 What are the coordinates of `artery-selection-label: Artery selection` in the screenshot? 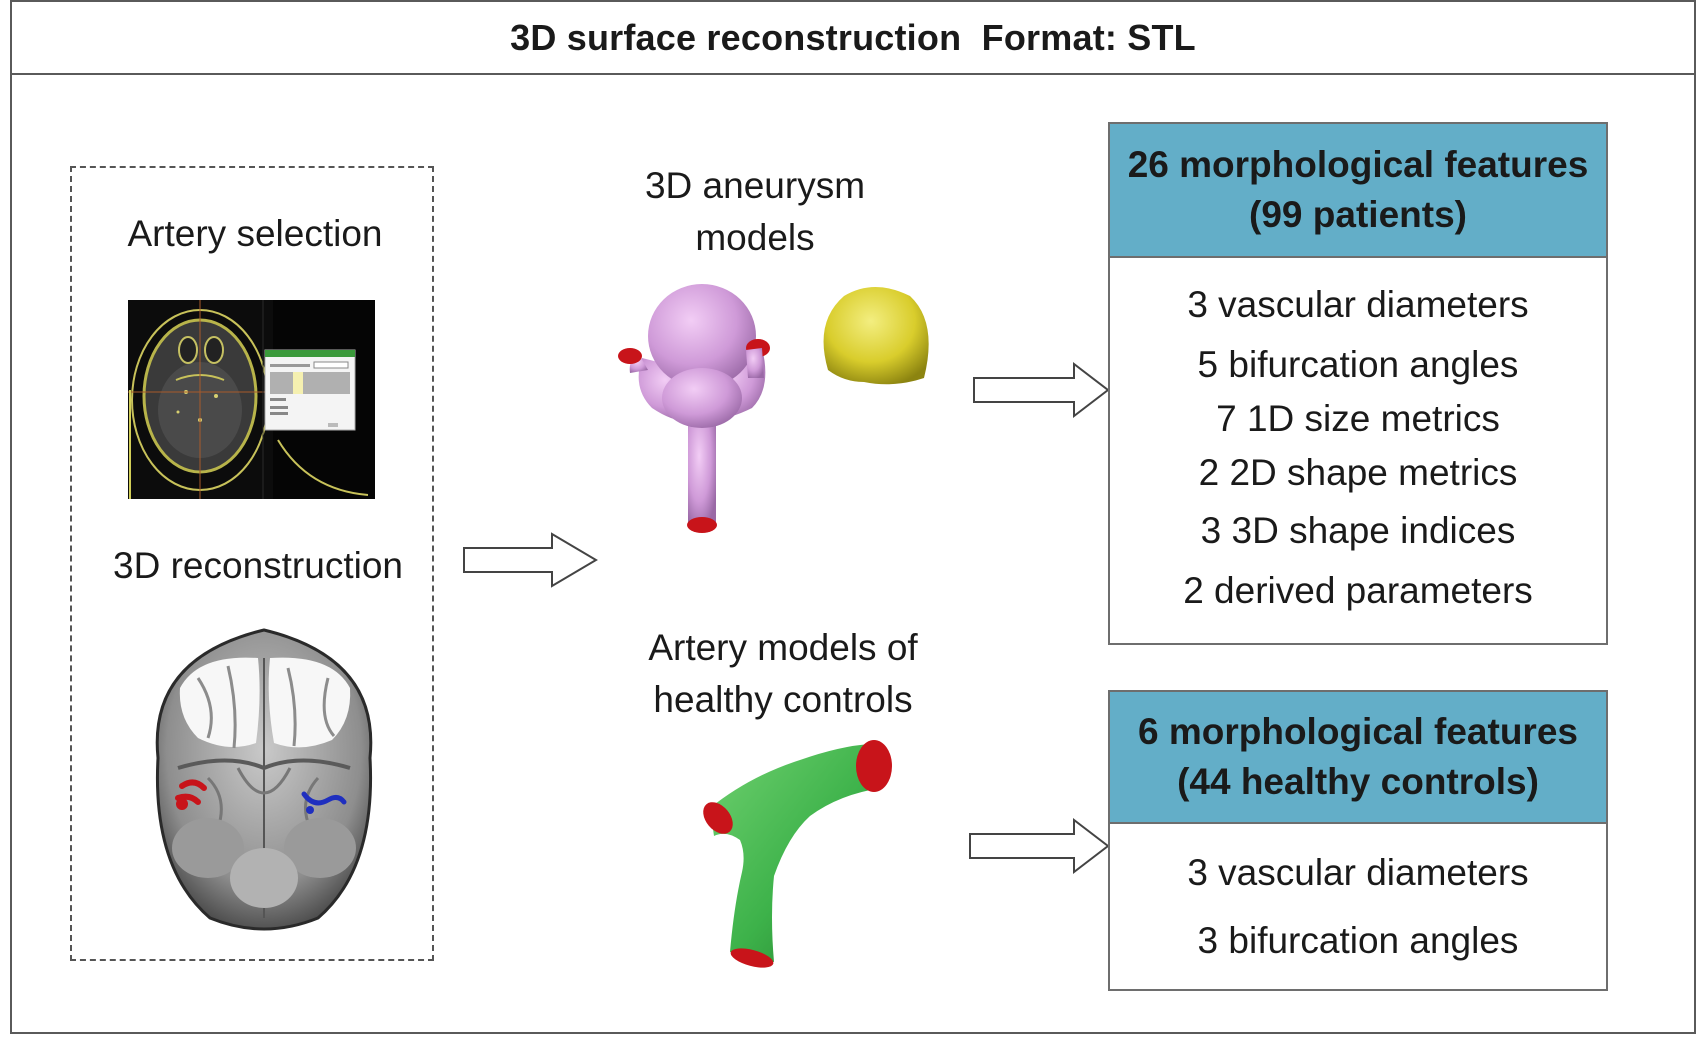 It's located at (255, 233).